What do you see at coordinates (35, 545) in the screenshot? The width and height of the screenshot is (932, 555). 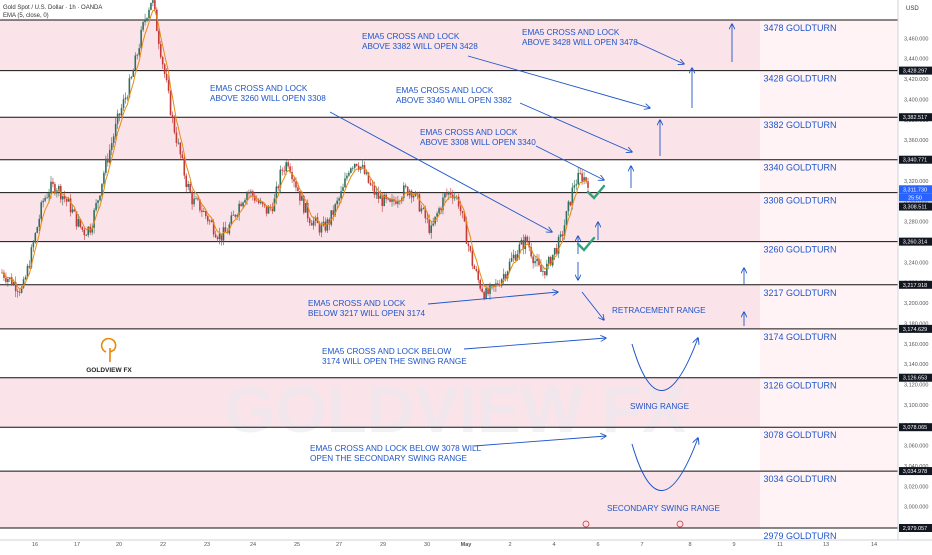 I see `x-tick-0: 16` at bounding box center [35, 545].